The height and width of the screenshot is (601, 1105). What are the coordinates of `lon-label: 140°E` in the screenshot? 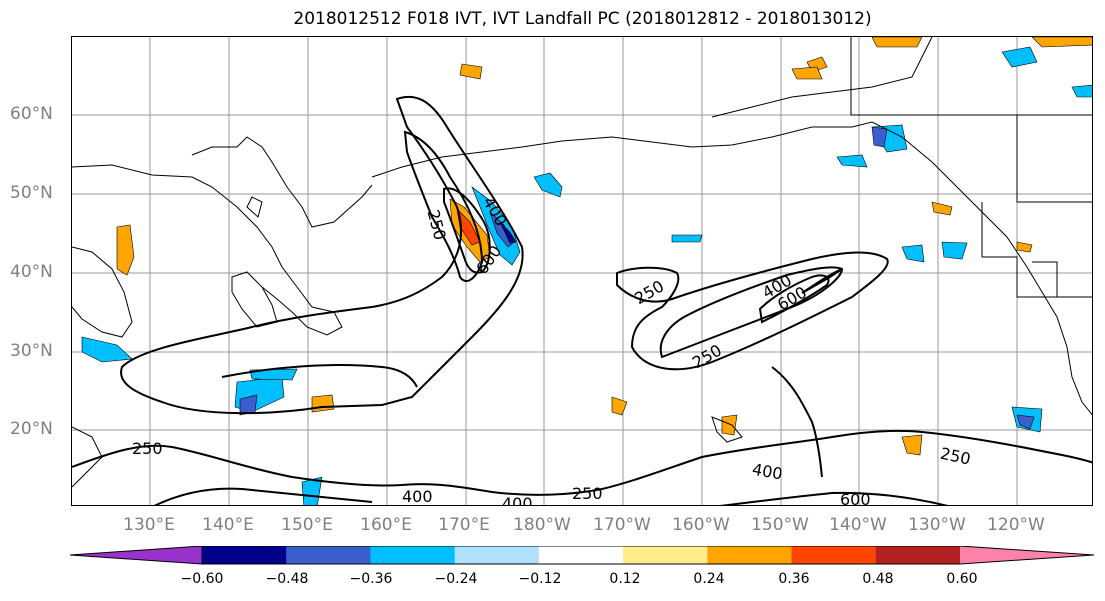 It's located at (228, 525).